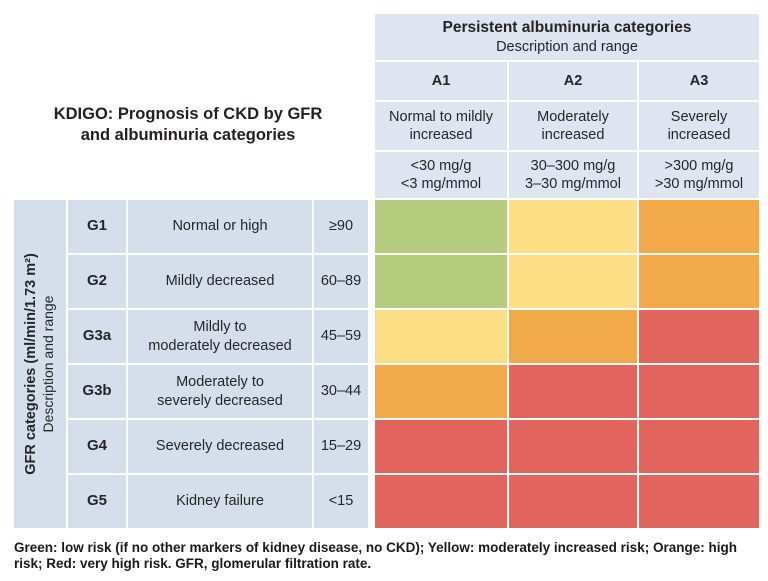  What do you see at coordinates (699, 81) in the screenshot?
I see `albuminuria-code-a3: A3` at bounding box center [699, 81].